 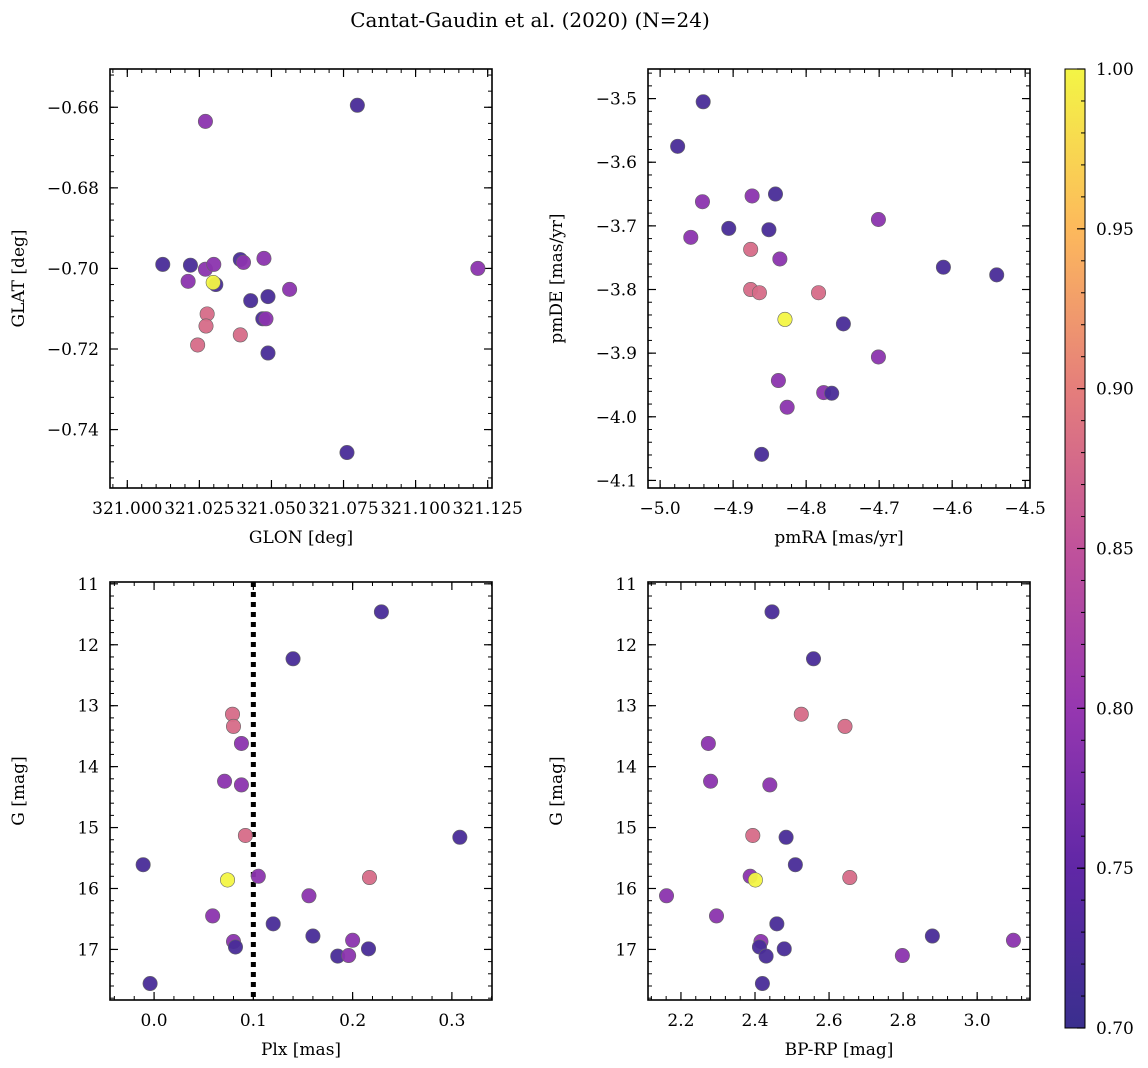 I want to click on y-tick-label: 16, so click(x=626, y=889).